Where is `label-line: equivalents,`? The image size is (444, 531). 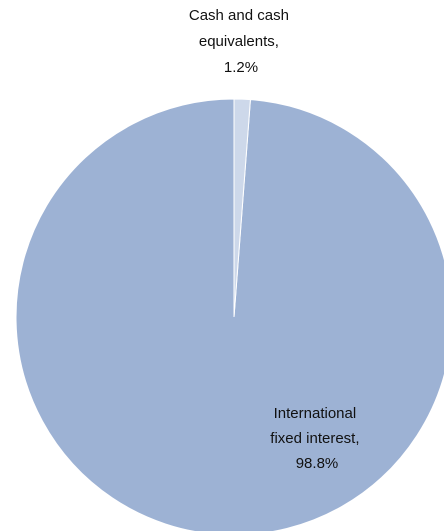
label-line: equivalents, is located at coordinates (239, 41).